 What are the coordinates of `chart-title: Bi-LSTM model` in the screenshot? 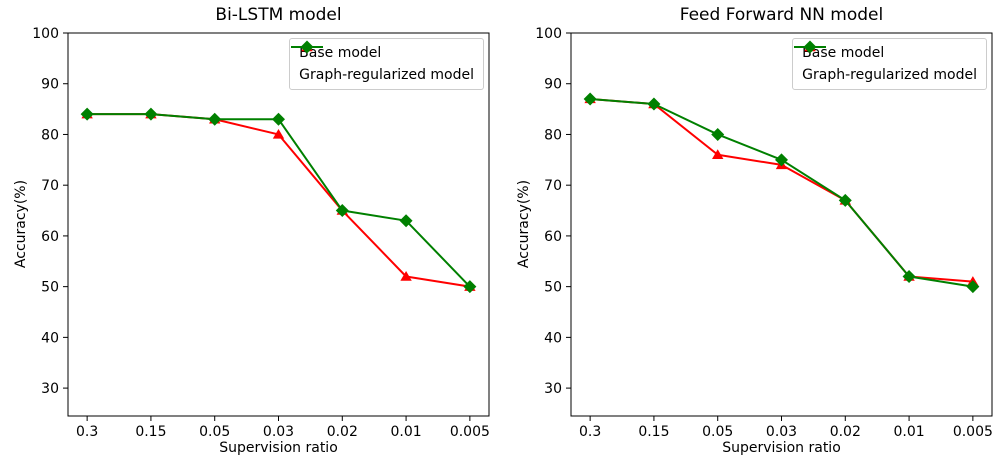 It's located at (278, 15).